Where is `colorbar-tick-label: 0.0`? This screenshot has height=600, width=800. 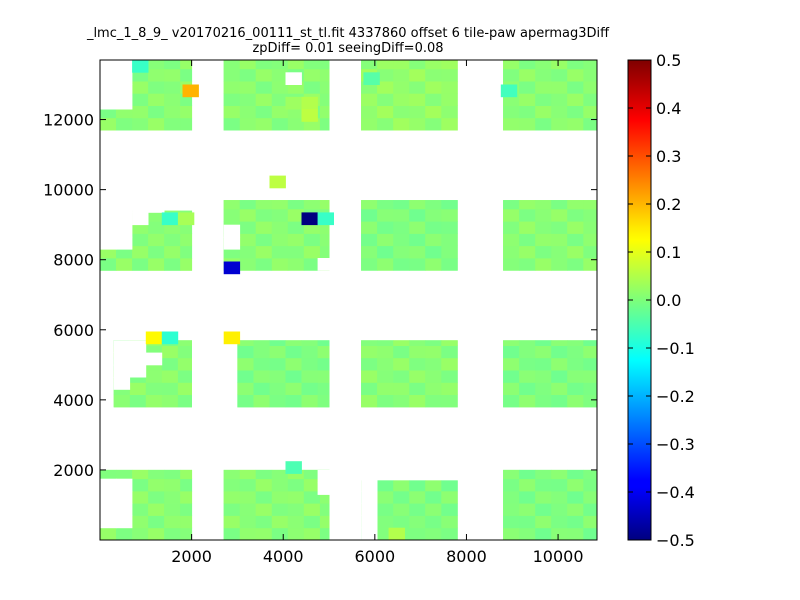
colorbar-tick-label: 0.0 is located at coordinates (668, 300).